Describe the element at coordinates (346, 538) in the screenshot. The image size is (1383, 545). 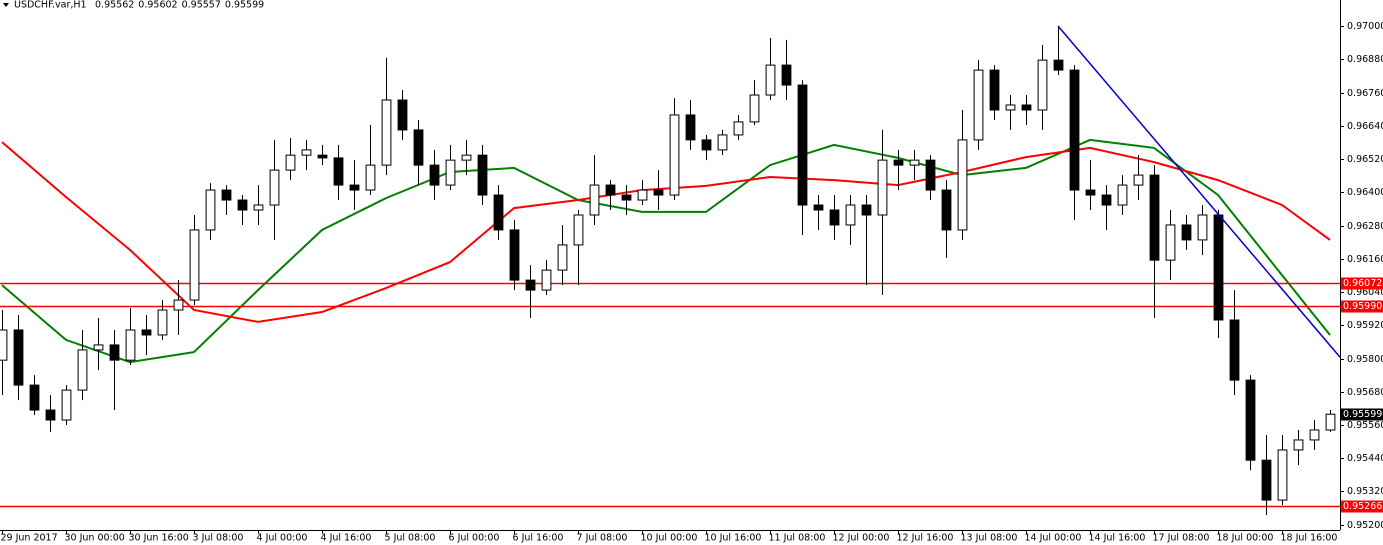
I see `x-tick-label: 4 Jul 16:00` at that location.